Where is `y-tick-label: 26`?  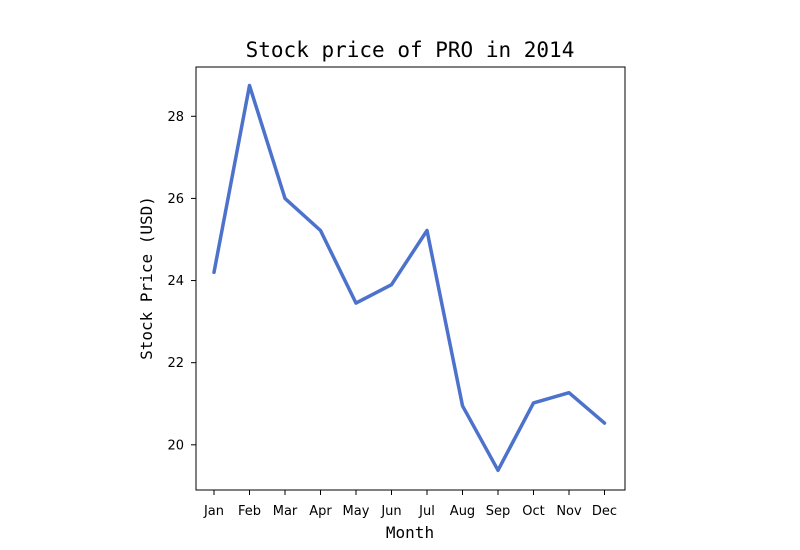
y-tick-label: 26 is located at coordinates (175, 199).